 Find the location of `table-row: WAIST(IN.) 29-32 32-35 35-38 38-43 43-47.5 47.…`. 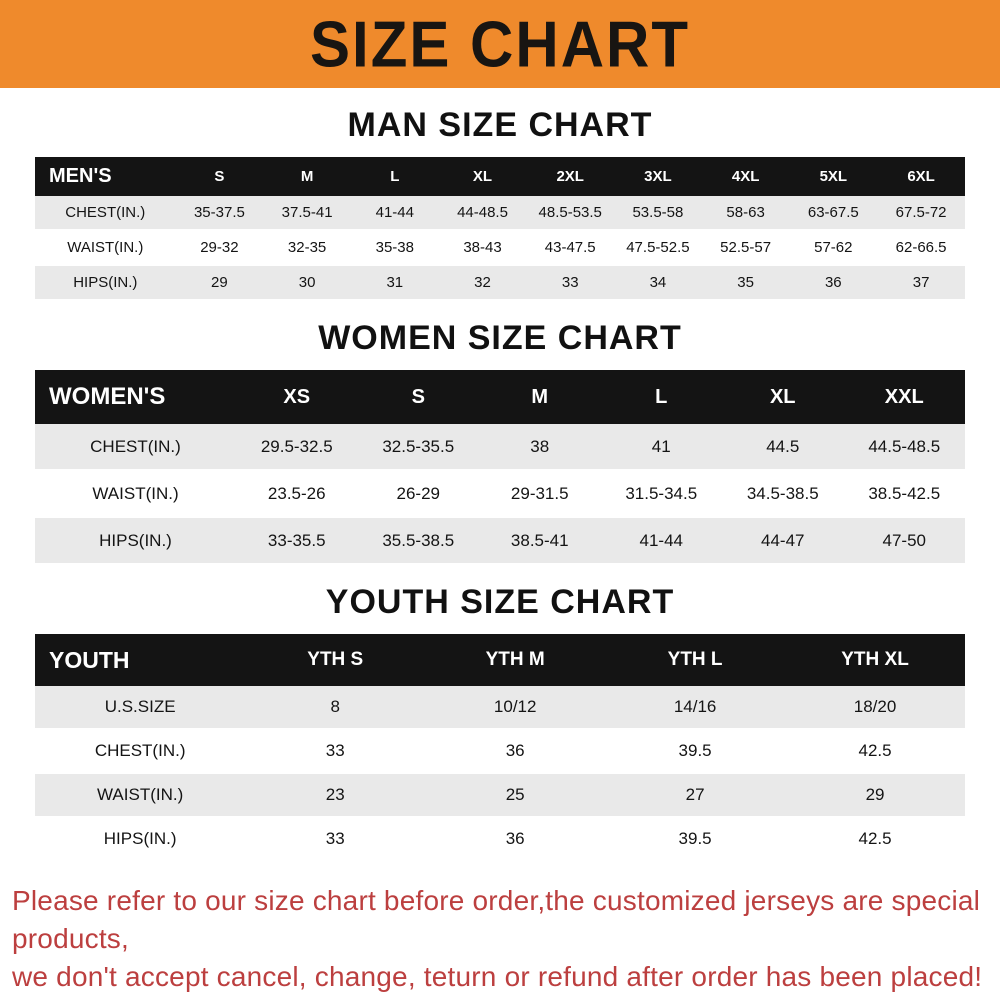

table-row: WAIST(IN.) 29-32 32-35 35-38 38-43 43-47.5 47.… is located at coordinates (500, 247).